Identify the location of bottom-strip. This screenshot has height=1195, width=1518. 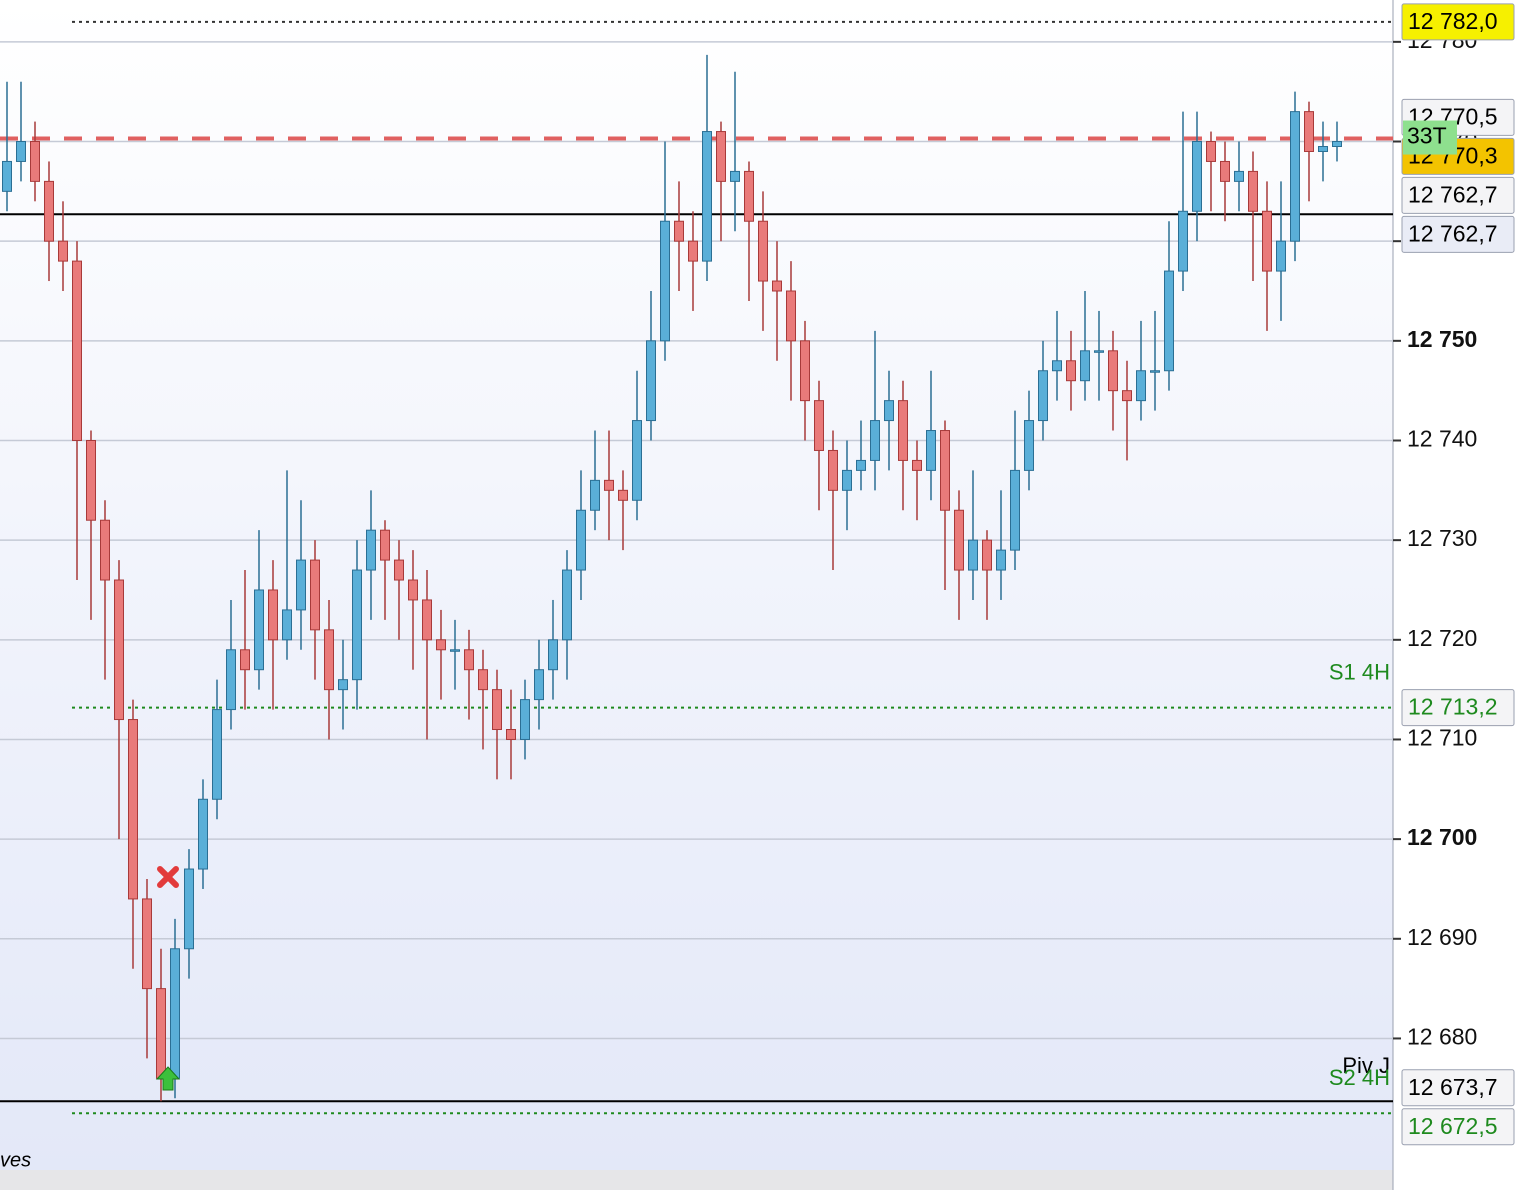
(696, 1180).